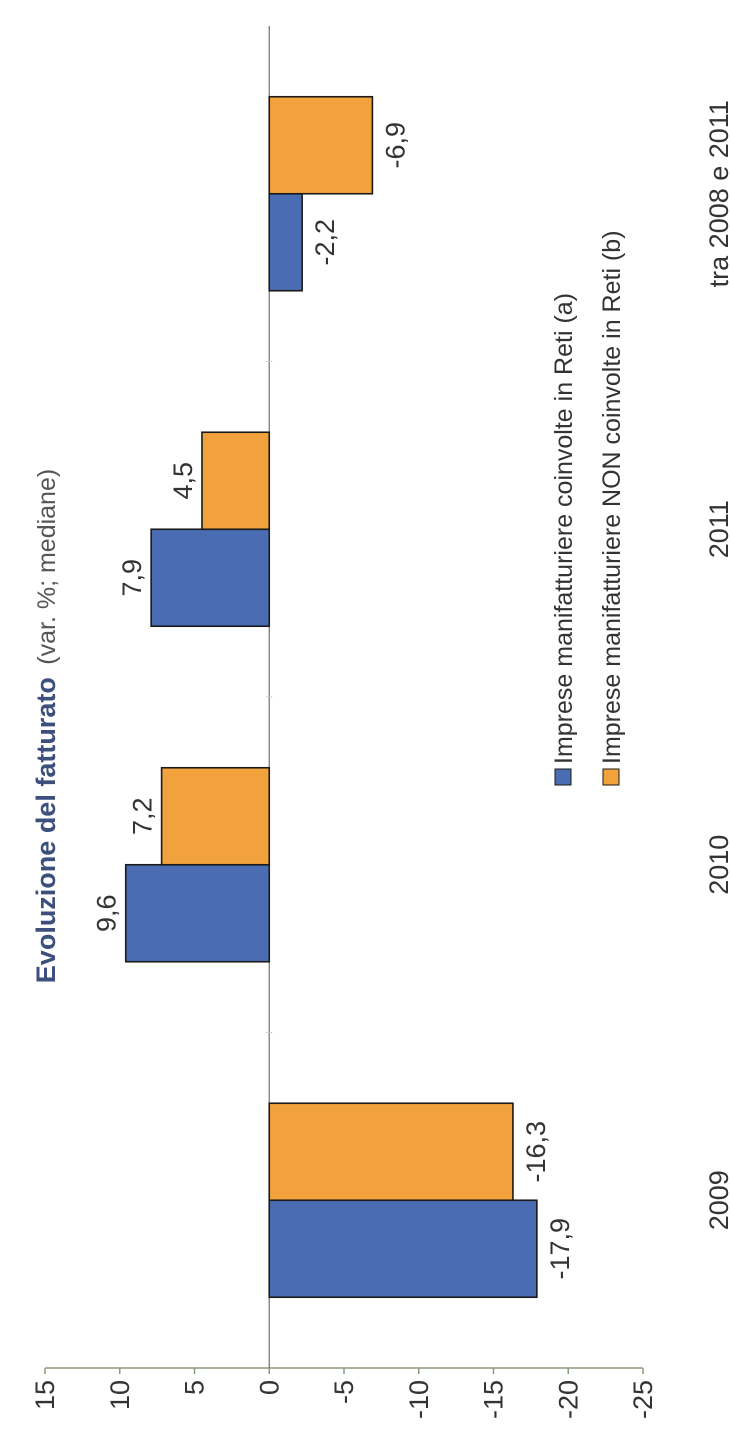 The image size is (730, 1436). What do you see at coordinates (717, 665) in the screenshot?
I see `category-labels: 2009 2010 2011 tra 2008 e 2011` at bounding box center [717, 665].